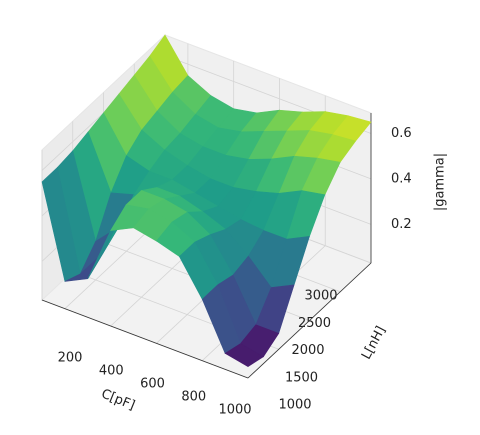 The height and width of the screenshot is (435, 480). I want to click on z-axis-label: |gamma|, so click(440, 182).